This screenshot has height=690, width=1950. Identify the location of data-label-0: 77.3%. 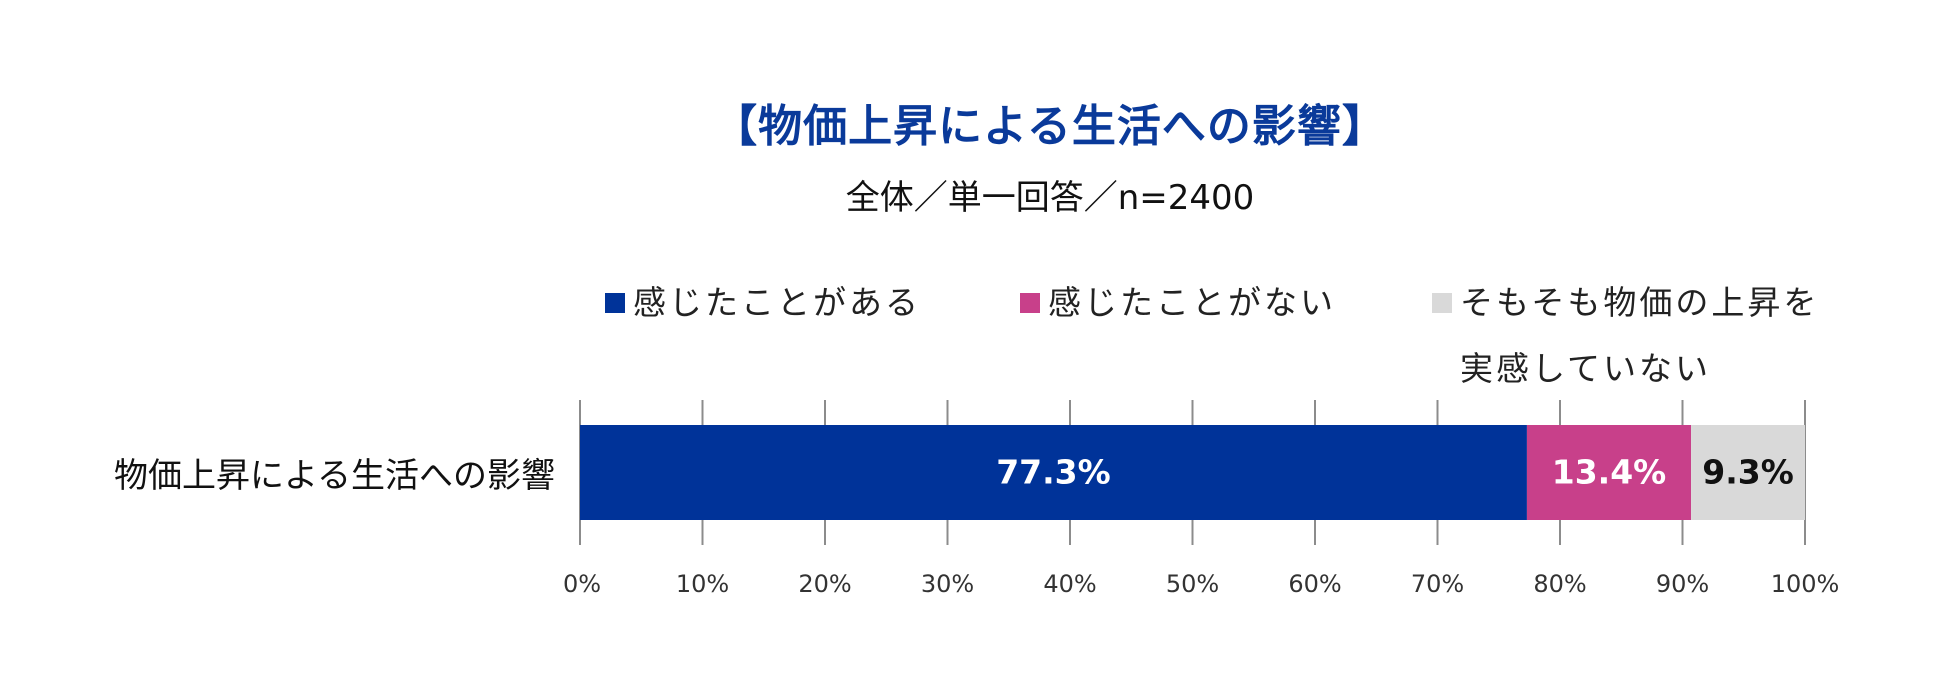
(1053, 472).